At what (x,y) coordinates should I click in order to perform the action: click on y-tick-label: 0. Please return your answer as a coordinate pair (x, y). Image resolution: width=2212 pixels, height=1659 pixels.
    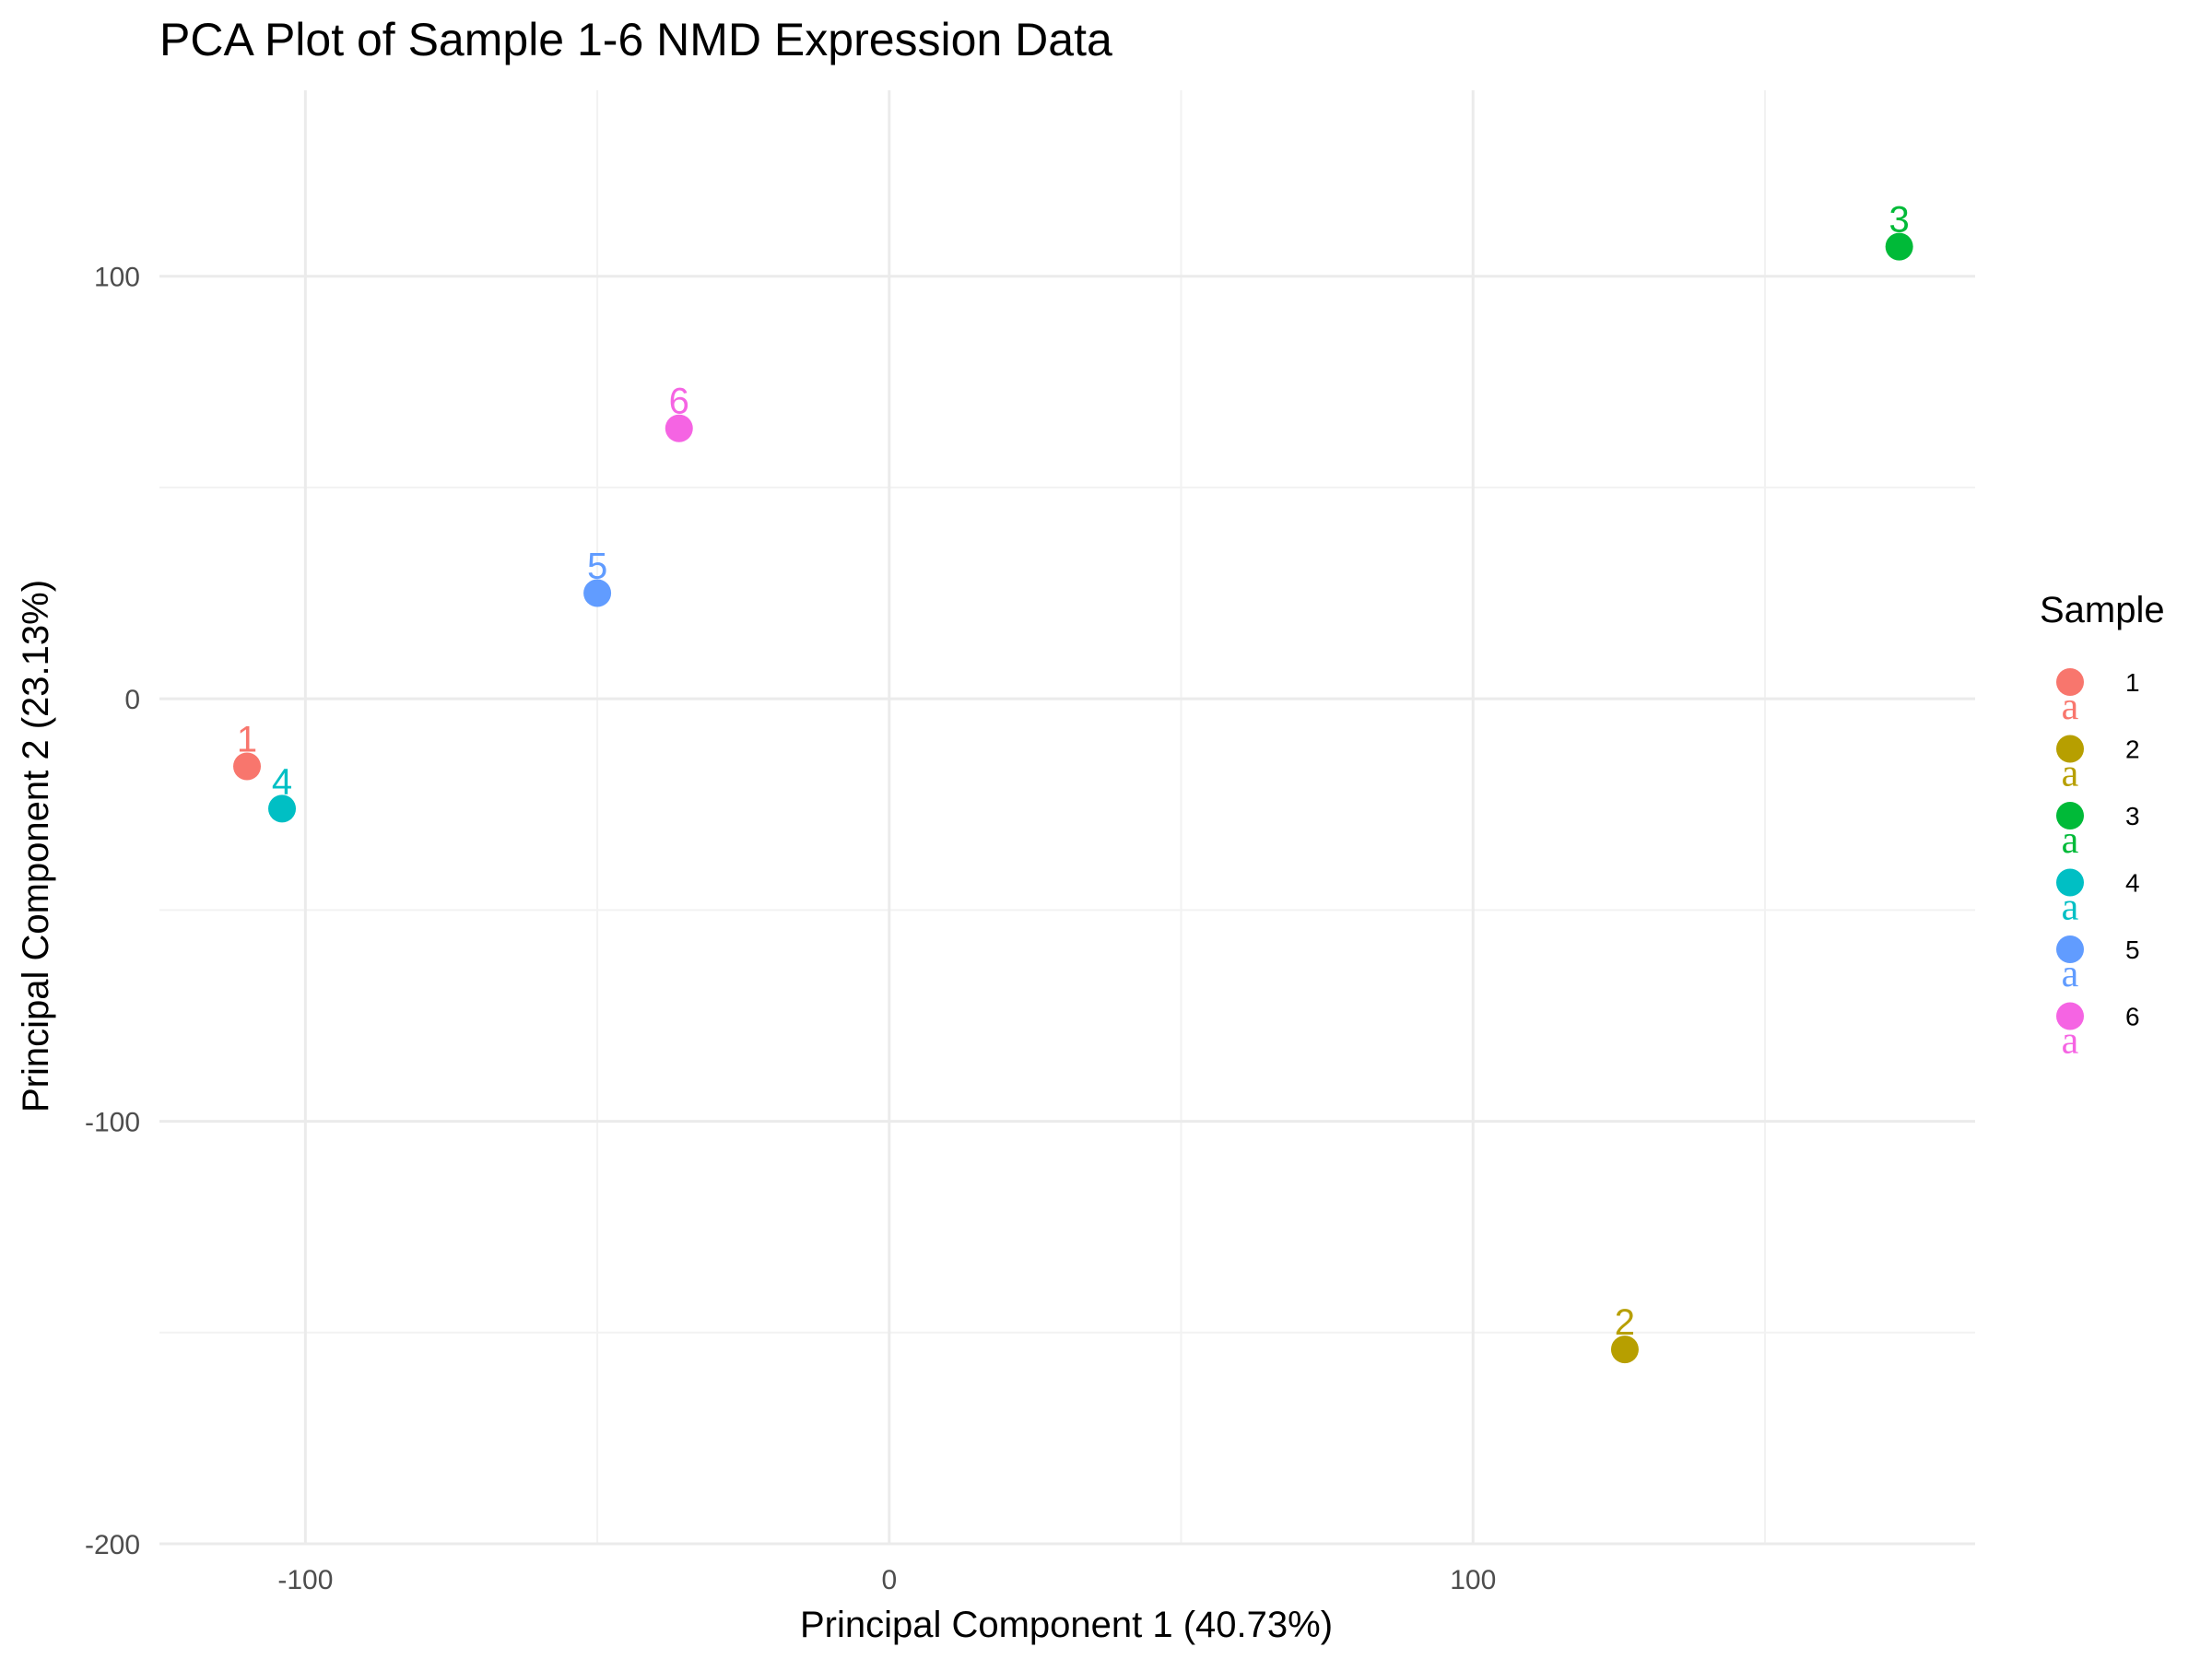
    Looking at the image, I should click on (132, 700).